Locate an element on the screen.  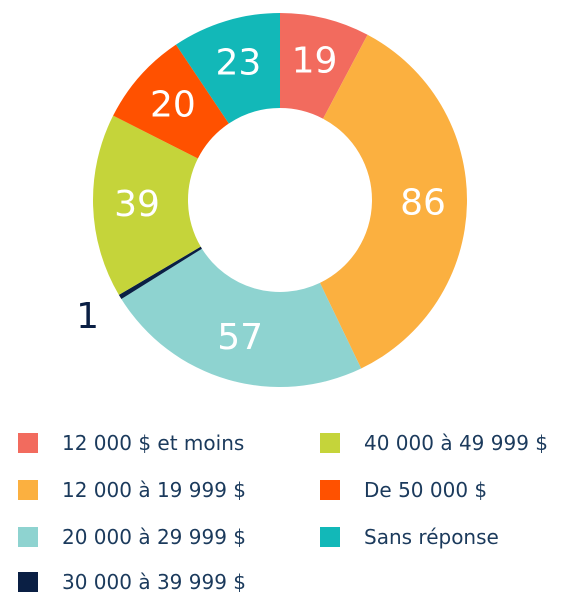
legend-label: 12 000 à 19 999 $ is located at coordinates (154, 490).